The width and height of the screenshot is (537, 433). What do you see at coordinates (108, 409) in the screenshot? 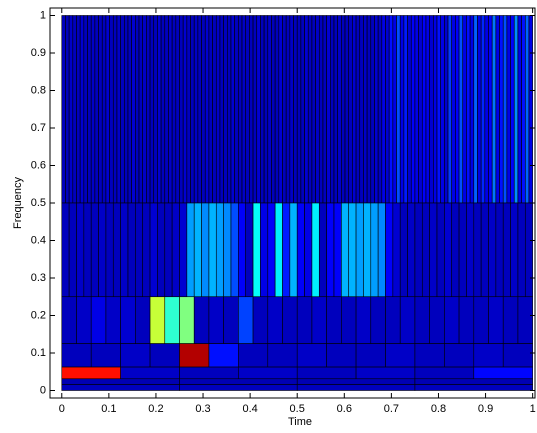
I see `x-tick-label: 0.1` at bounding box center [108, 409].